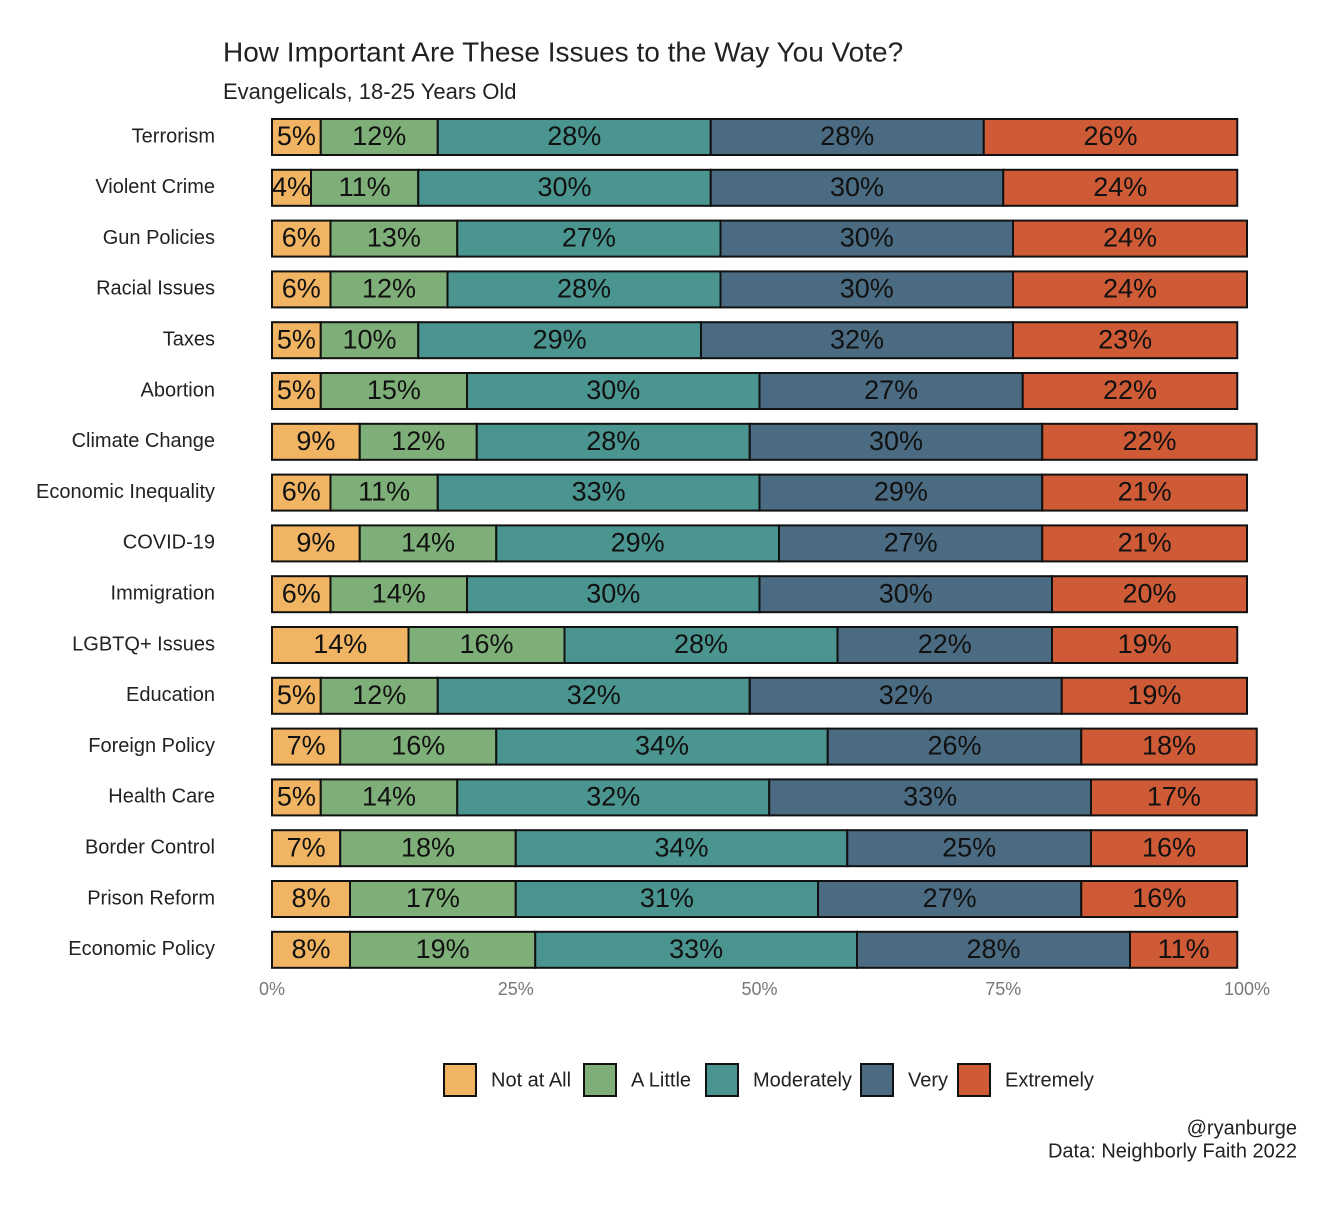 The height and width of the screenshot is (1214, 1338). Describe the element at coordinates (531, 1080) in the screenshot. I see `legend-label: Not at All` at that location.